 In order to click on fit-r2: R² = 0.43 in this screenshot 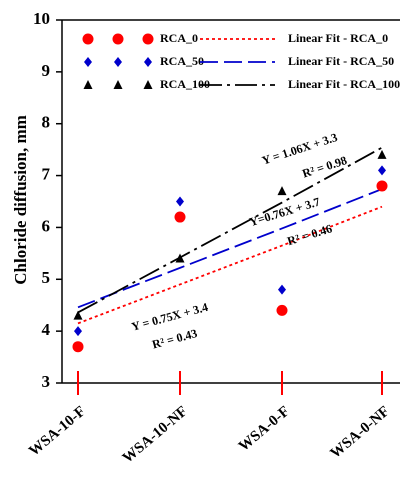, I will do `click(175, 338)`.